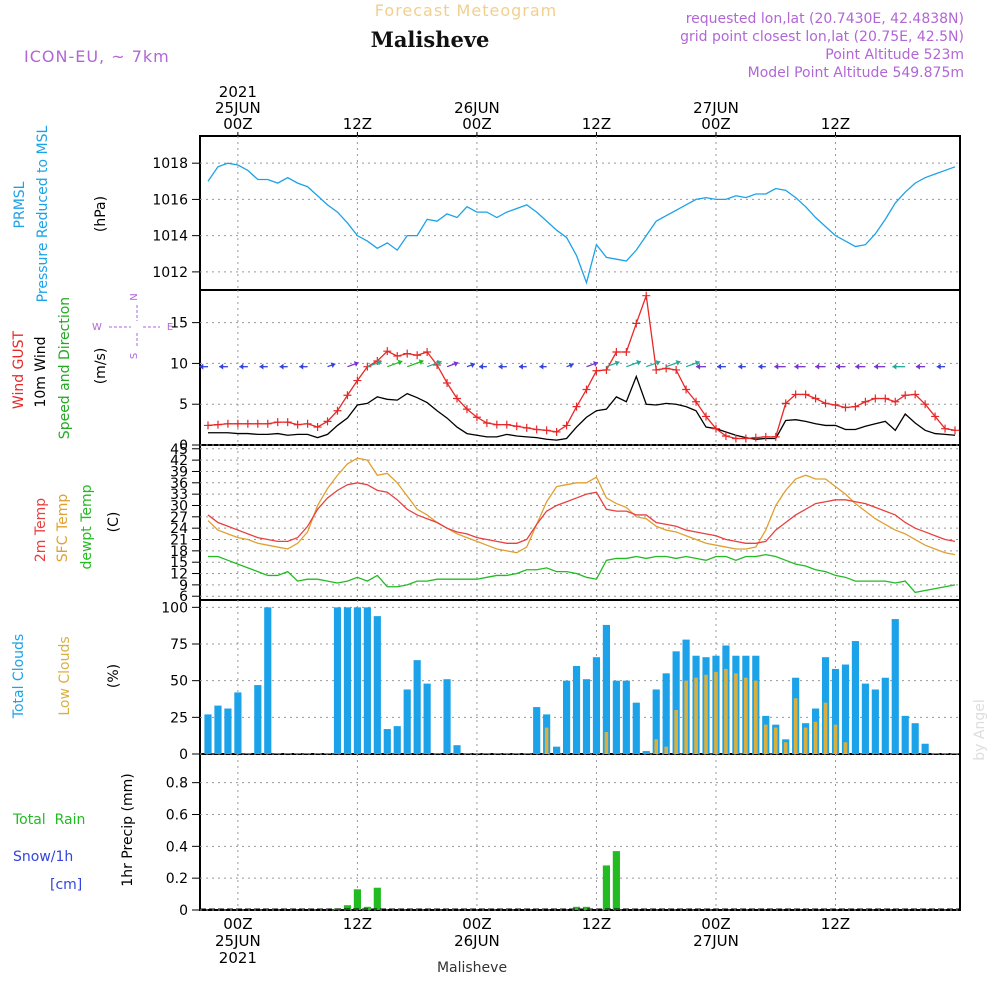 This screenshot has height=1000, width=1000. I want to click on pressure-ytick-label: 1012, so click(170, 273).